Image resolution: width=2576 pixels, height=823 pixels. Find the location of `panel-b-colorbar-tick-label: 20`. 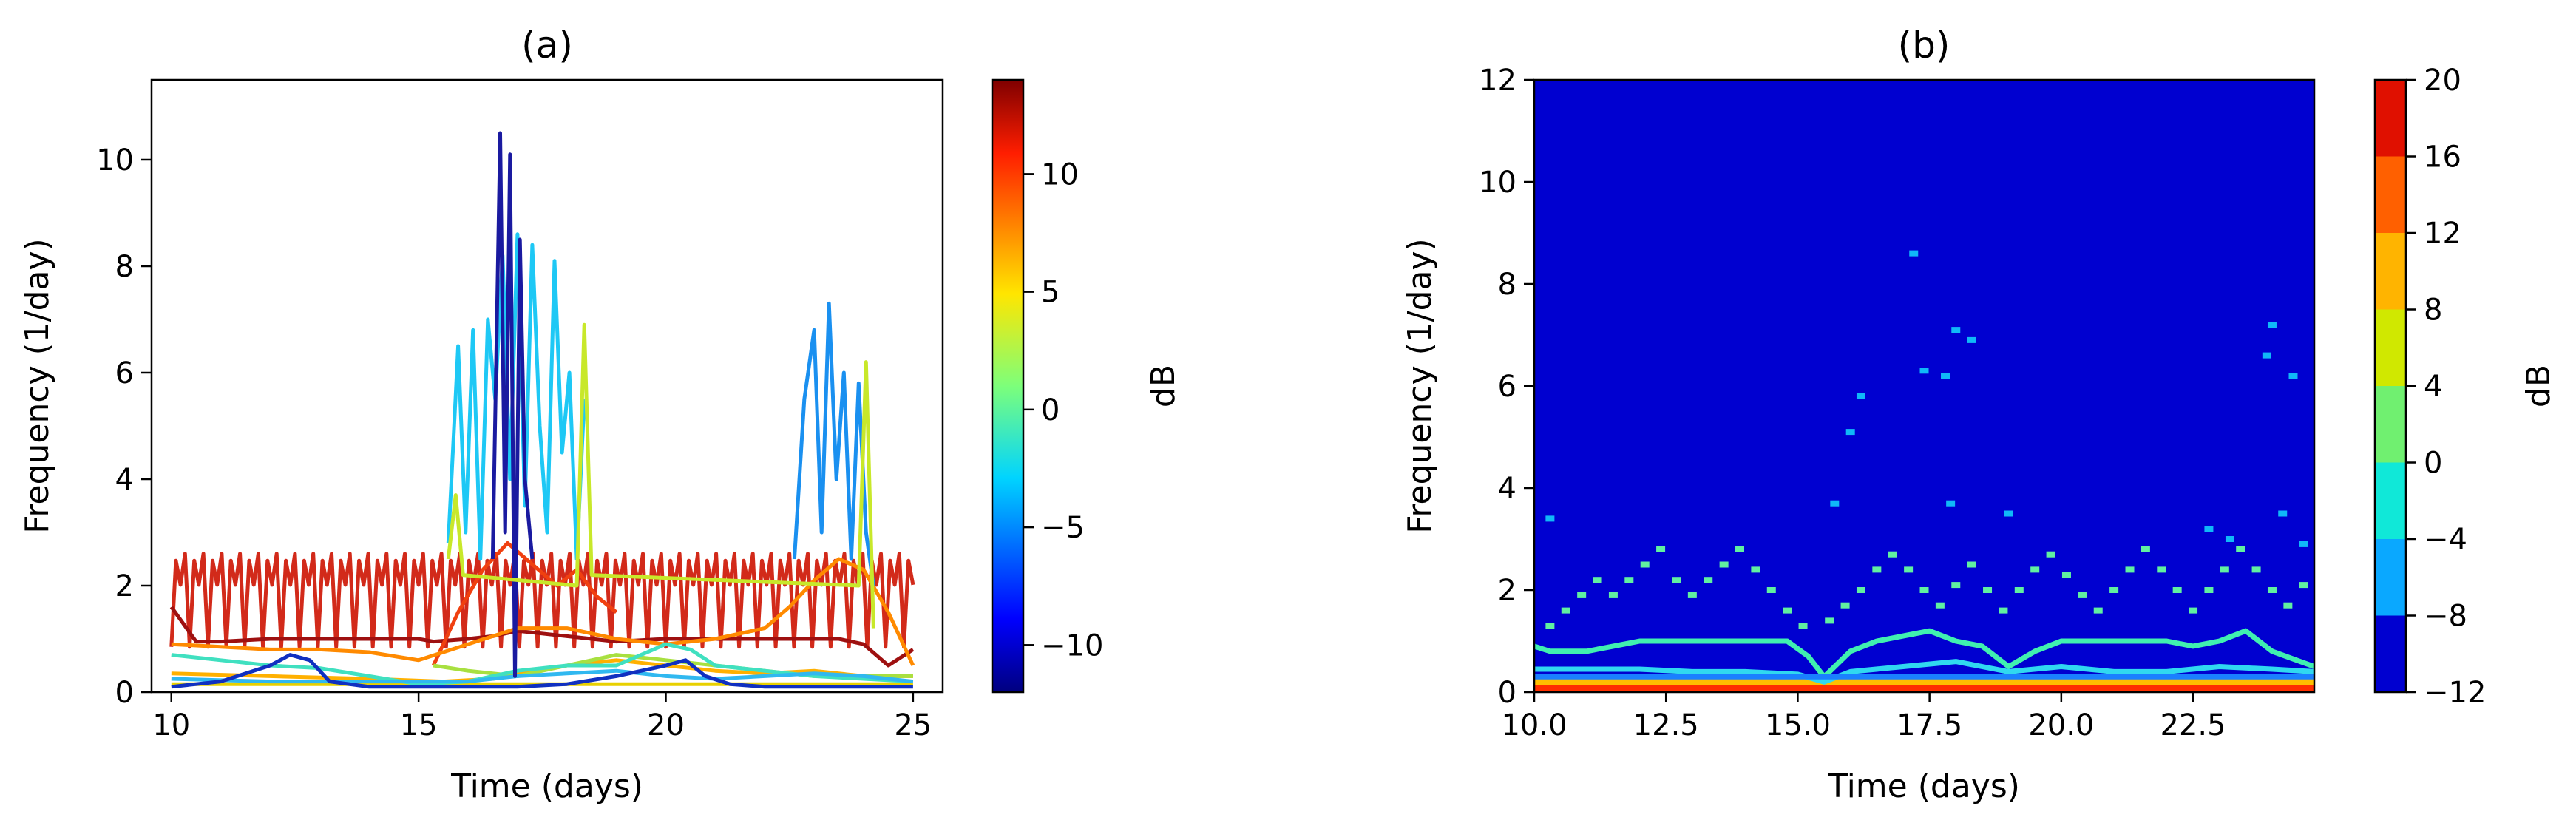

panel-b-colorbar-tick-label: 20 is located at coordinates (2442, 81).